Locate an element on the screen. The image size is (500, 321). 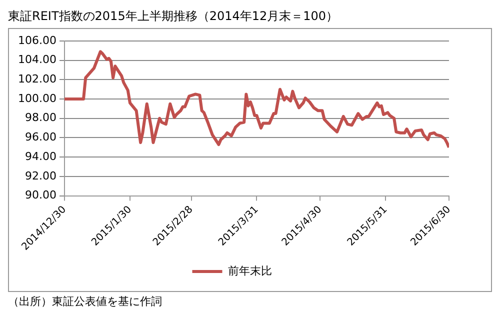
legend-label: 前年末比 is located at coordinates (250, 271).